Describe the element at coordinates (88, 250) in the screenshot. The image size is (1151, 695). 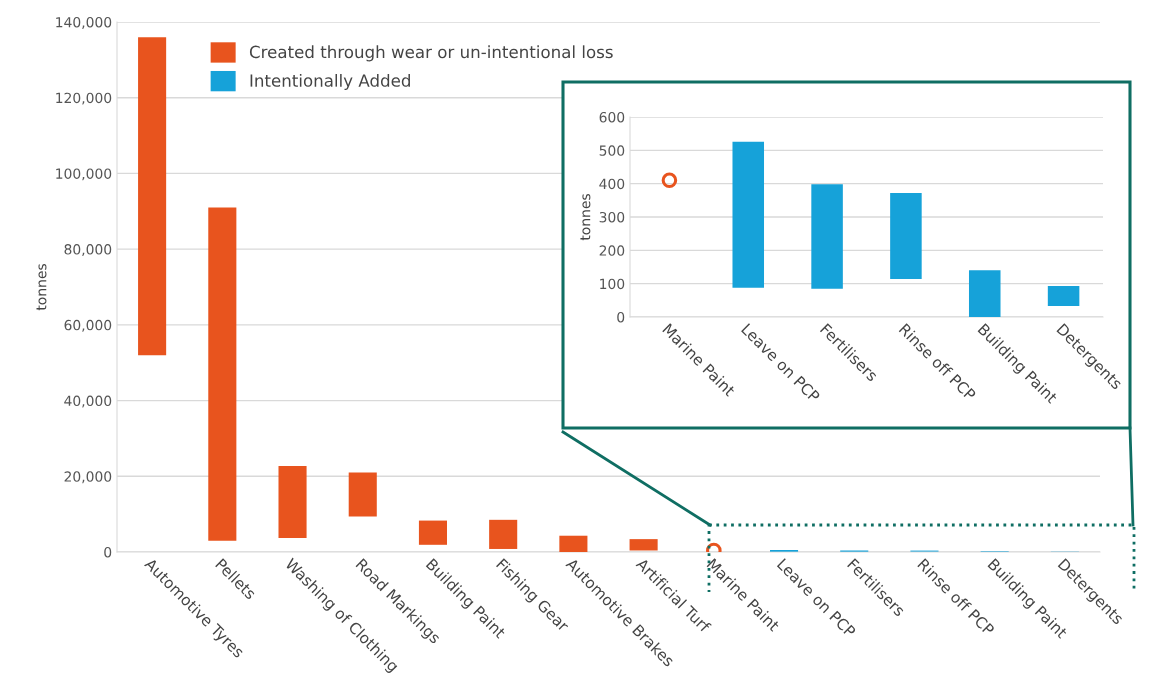
I see `y-tick-label: 80,000` at that location.